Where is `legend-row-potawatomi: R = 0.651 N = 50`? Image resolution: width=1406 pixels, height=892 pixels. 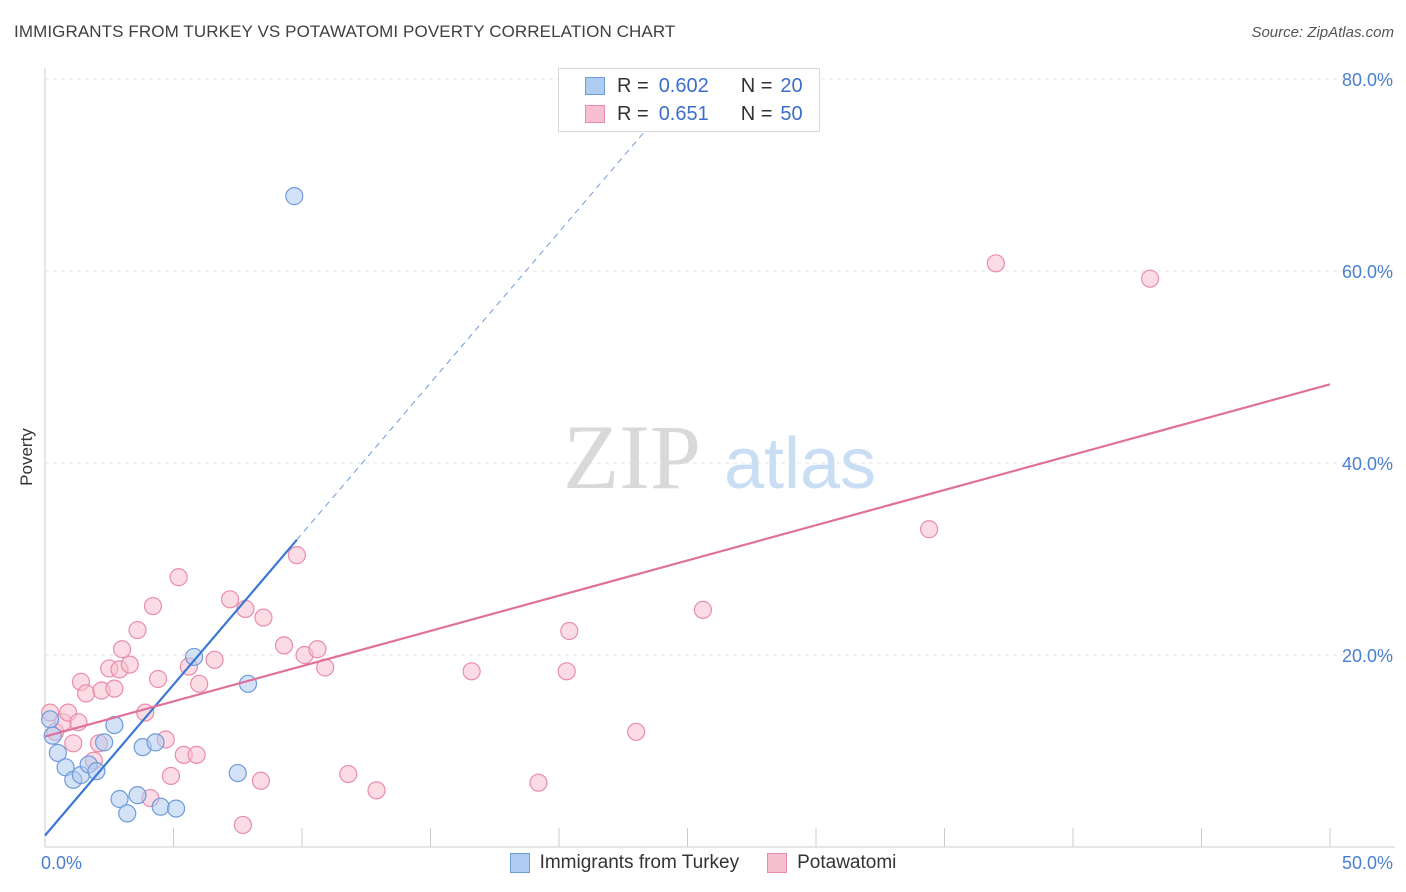
legend-row-potawatomi: R = 0.651 N = 50 is located at coordinates (694, 114).